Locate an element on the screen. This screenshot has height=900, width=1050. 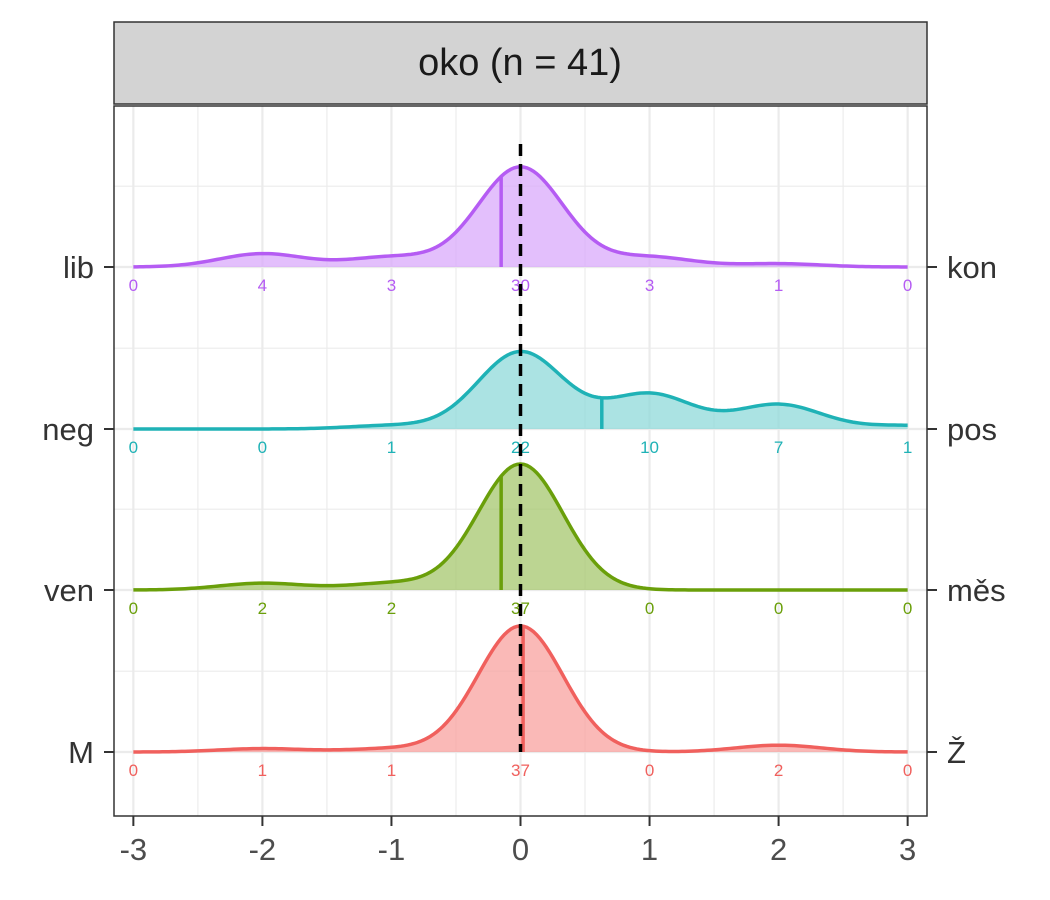
chart-title: oko (n = 41) is located at coordinates (520, 63).